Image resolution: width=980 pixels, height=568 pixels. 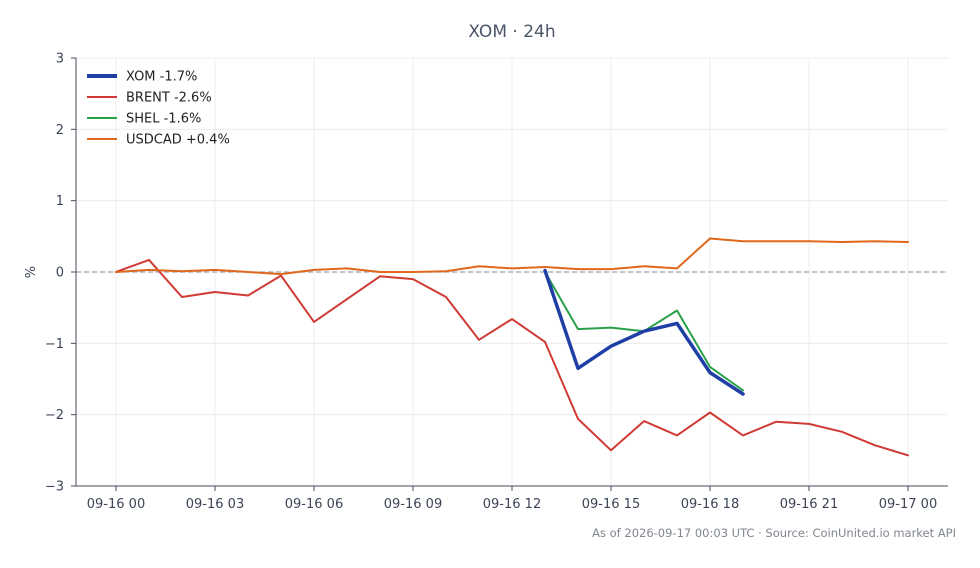 I want to click on x-tick-label: 09-16 00, so click(x=116, y=504).